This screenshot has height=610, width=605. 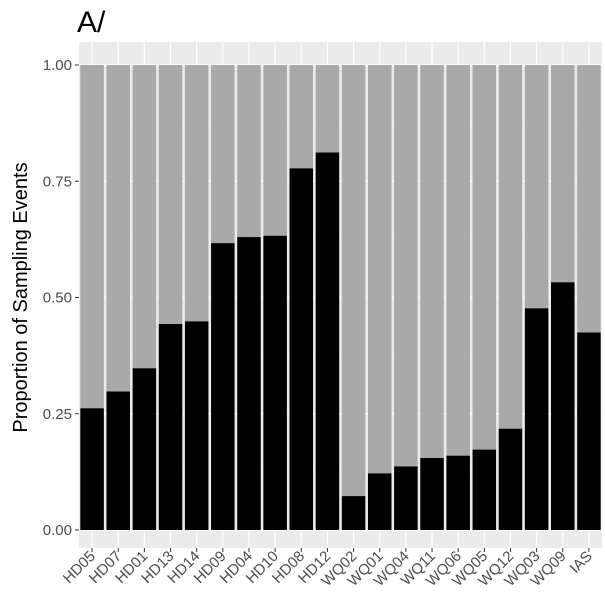 What do you see at coordinates (91, 22) in the screenshot?
I see `chart-title: A/` at bounding box center [91, 22].